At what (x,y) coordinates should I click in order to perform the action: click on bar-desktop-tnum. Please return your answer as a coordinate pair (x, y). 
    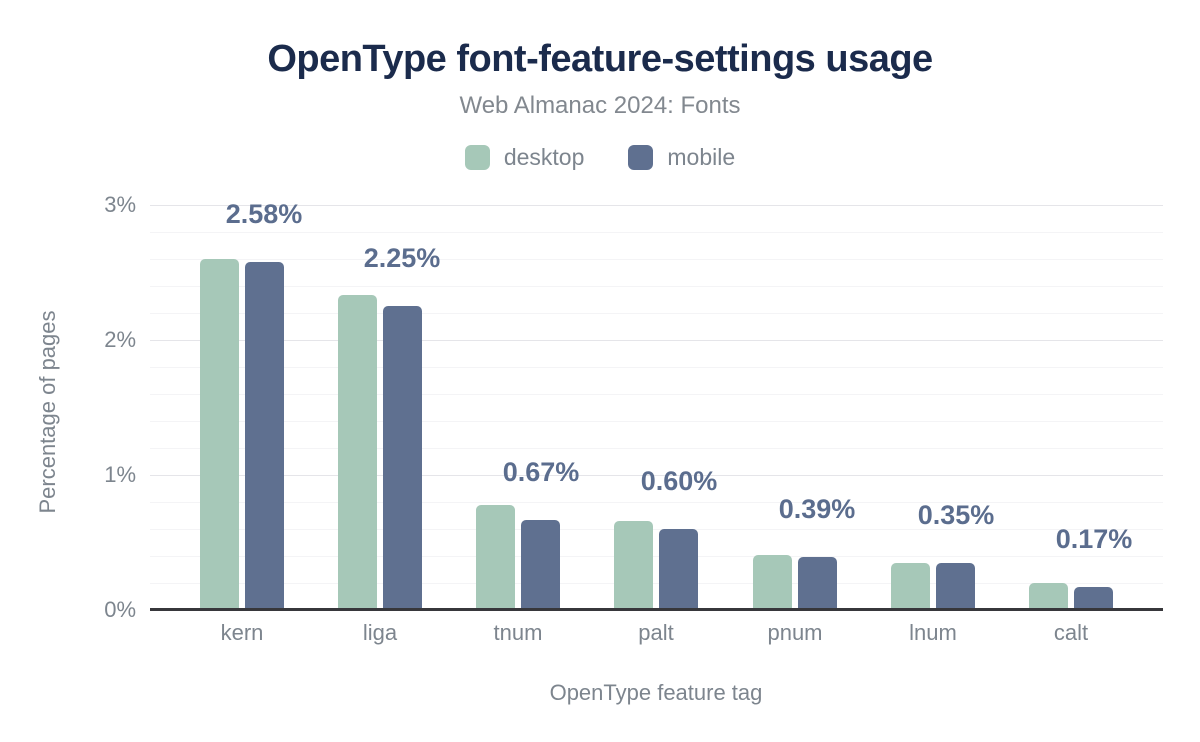
    Looking at the image, I should click on (495, 557).